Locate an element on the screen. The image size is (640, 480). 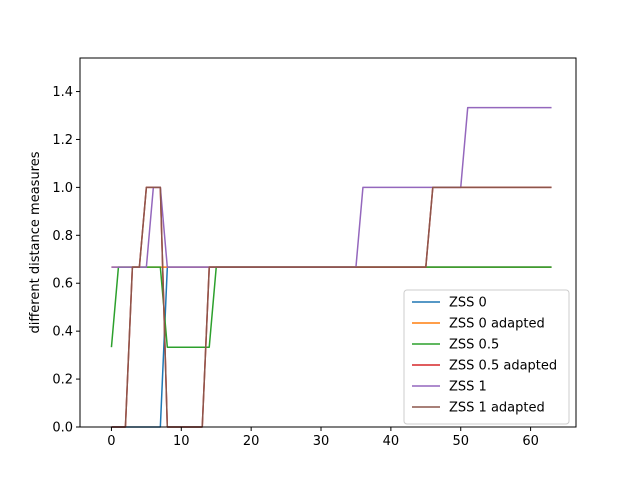
x-tick-label: 40 is located at coordinates (391, 441).